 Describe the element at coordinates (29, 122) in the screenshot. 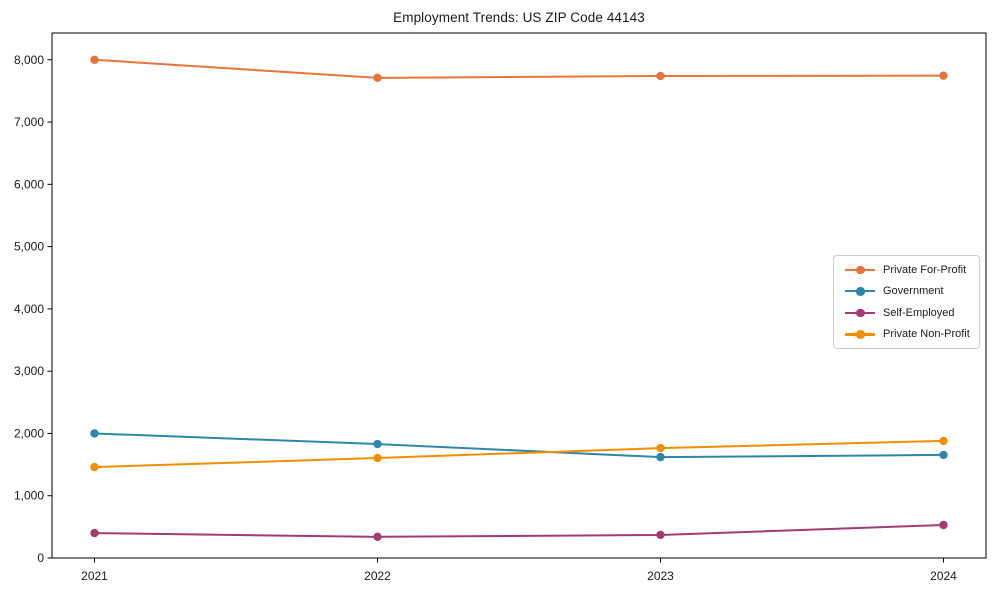

I see `y-tick-label: 7,000` at that location.